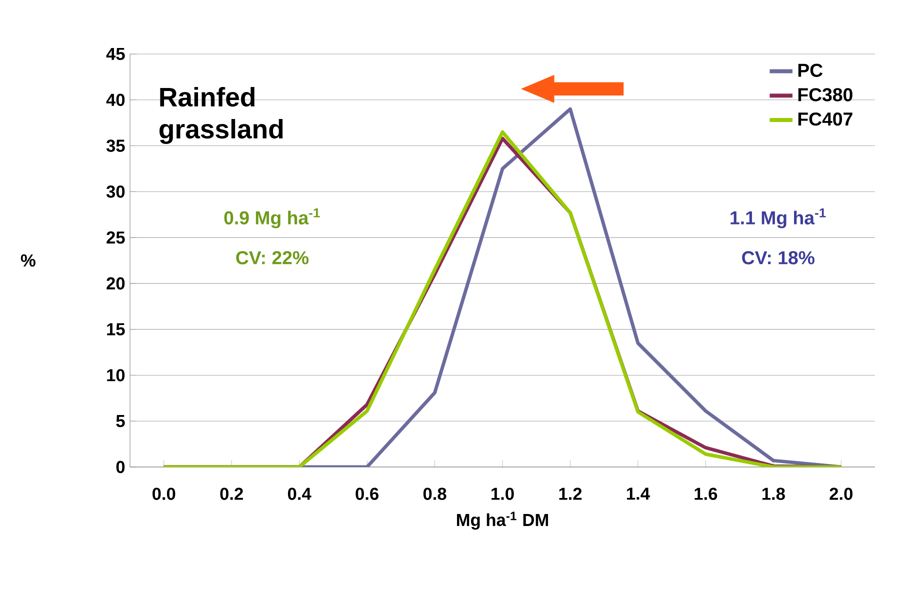  I want to click on y-tick-label: 20, so click(115, 283).